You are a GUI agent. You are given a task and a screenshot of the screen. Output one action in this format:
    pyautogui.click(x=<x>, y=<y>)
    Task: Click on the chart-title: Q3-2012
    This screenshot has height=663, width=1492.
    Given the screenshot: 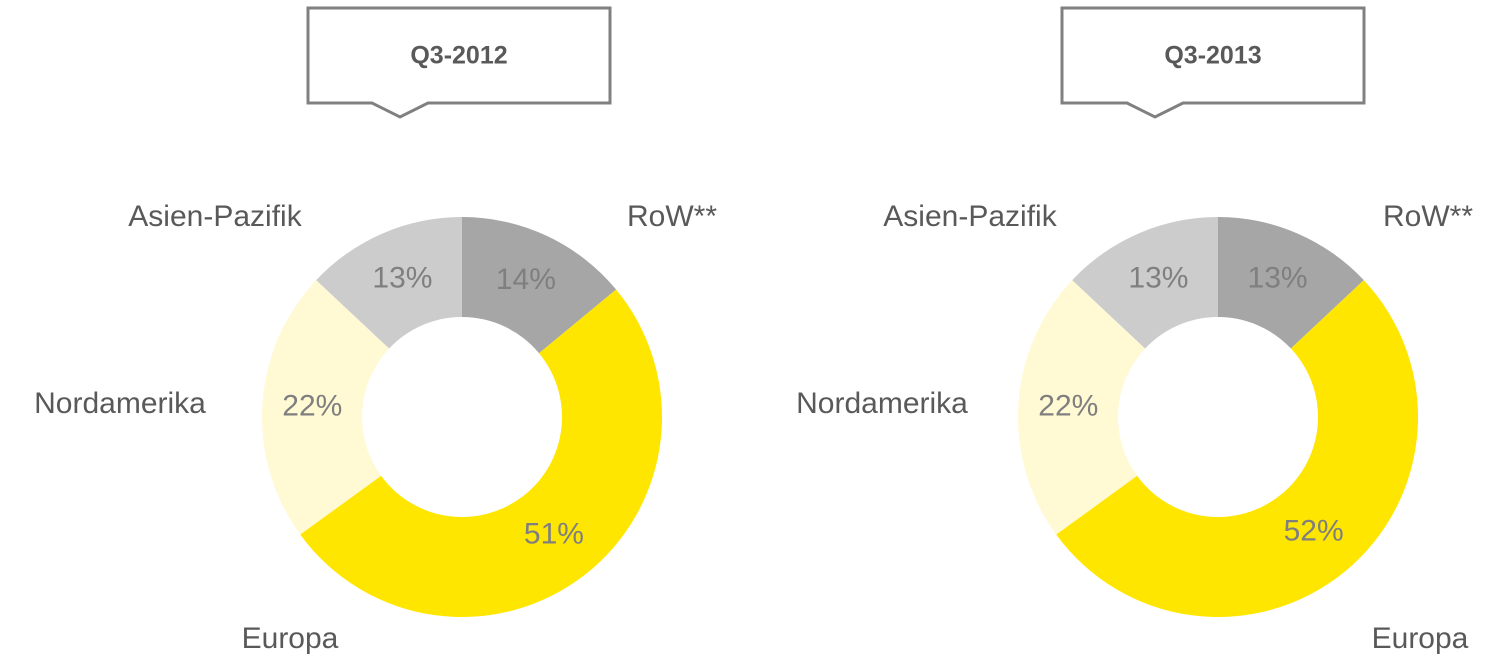 What is the action you would take?
    pyautogui.click(x=458, y=56)
    